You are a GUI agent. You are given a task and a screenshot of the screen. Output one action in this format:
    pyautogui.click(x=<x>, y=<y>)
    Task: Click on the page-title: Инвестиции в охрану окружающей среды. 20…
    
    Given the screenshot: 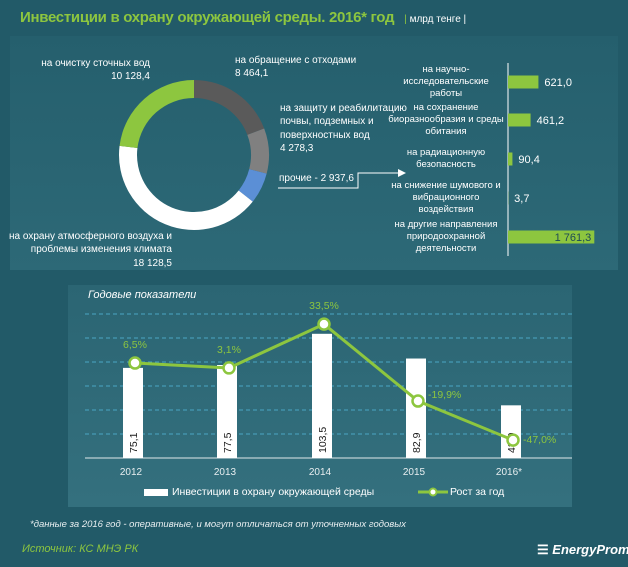 What is the action you would take?
    pyautogui.click(x=207, y=17)
    